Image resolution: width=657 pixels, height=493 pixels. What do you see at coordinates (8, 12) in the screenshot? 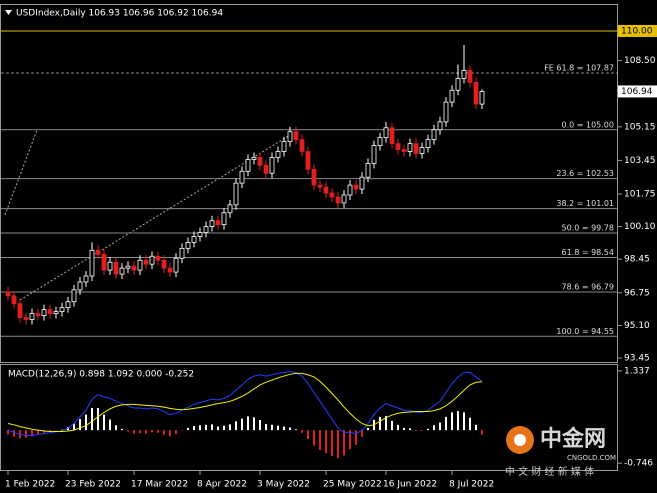
I see `menu-arrow` at bounding box center [8, 12].